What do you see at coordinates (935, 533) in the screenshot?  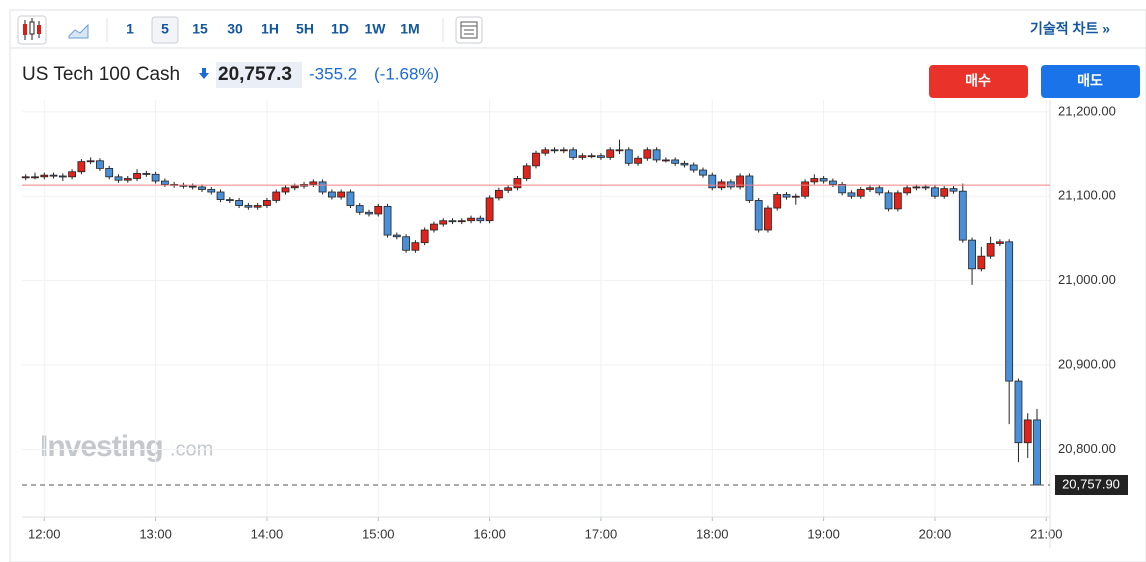 I see `x-tick-label: 20:00` at bounding box center [935, 533].